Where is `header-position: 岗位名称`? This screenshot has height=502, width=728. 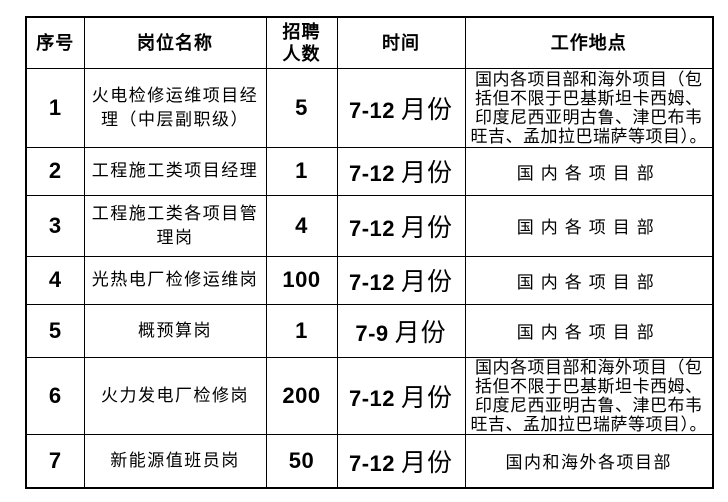 header-position: 岗位名称 is located at coordinates (175, 42).